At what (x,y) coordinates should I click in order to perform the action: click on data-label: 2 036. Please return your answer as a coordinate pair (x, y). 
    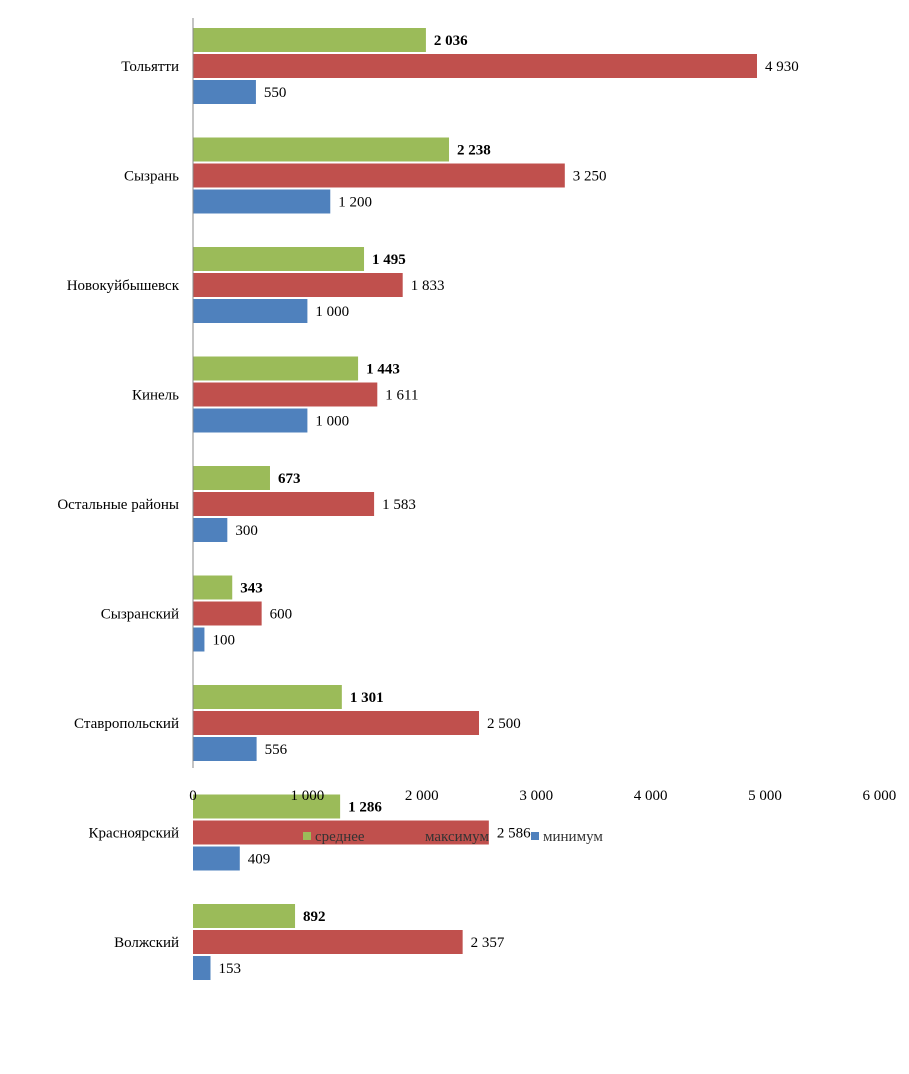
    Looking at the image, I should click on (451, 41).